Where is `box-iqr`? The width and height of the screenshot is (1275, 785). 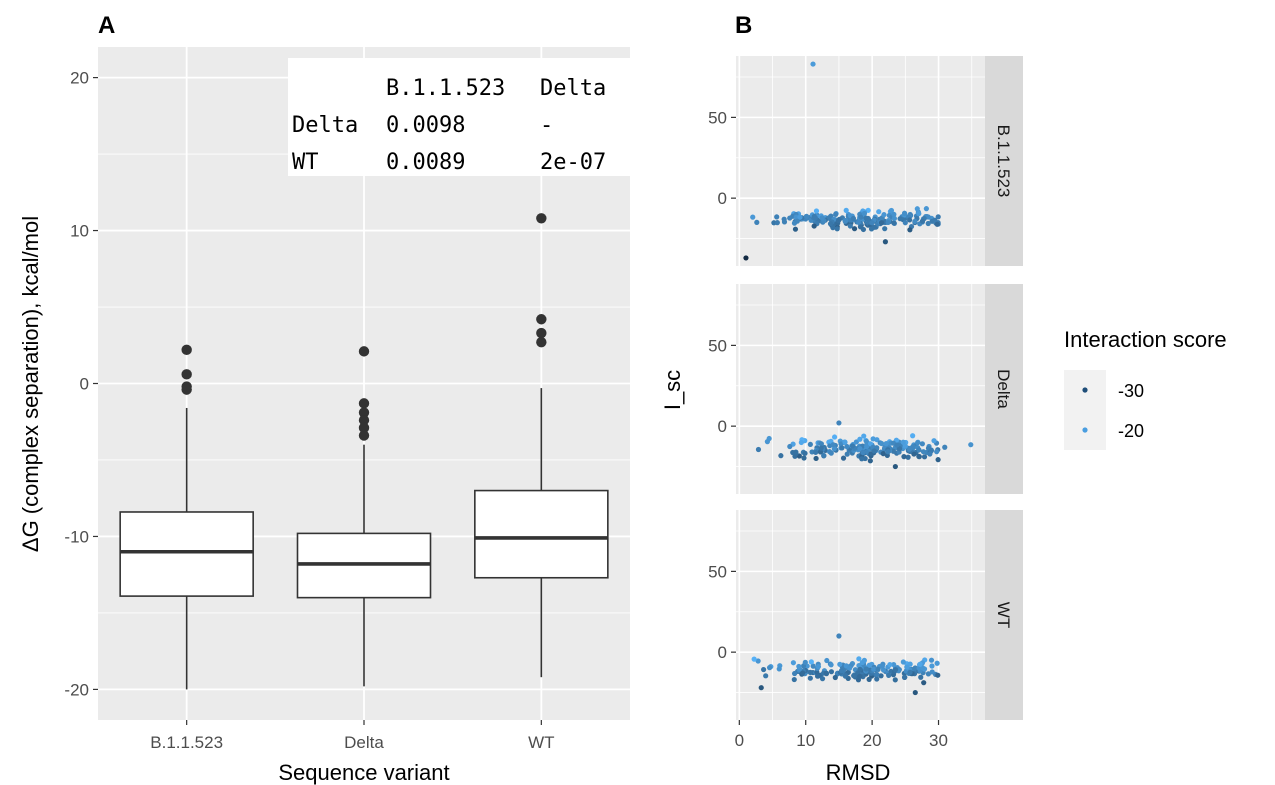
box-iqr is located at coordinates (541, 534).